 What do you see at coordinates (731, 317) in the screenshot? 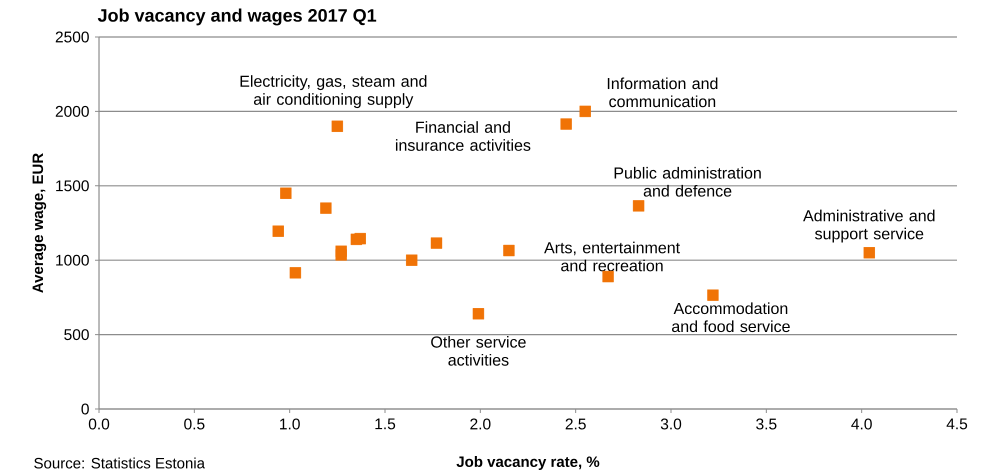
I see `annotation: Accommodation and food service` at bounding box center [731, 317].